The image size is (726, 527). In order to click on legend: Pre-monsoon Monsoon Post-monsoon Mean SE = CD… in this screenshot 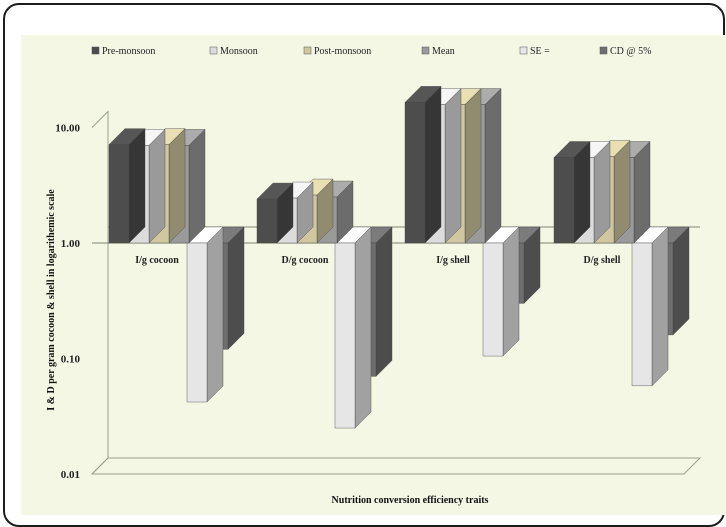, I will do `click(371, 51)`.